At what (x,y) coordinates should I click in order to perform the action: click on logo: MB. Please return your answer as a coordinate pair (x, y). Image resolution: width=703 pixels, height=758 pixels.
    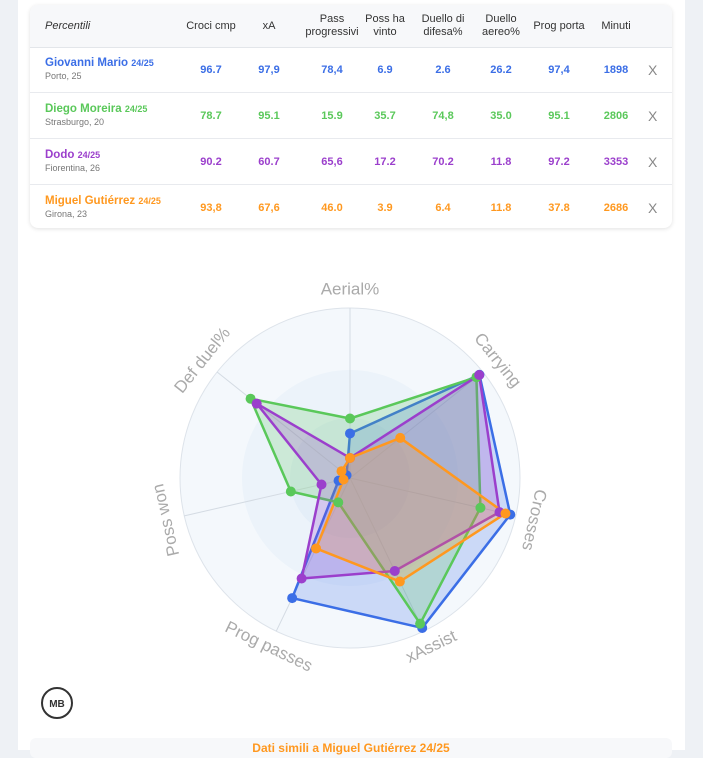
    Looking at the image, I should click on (57, 703).